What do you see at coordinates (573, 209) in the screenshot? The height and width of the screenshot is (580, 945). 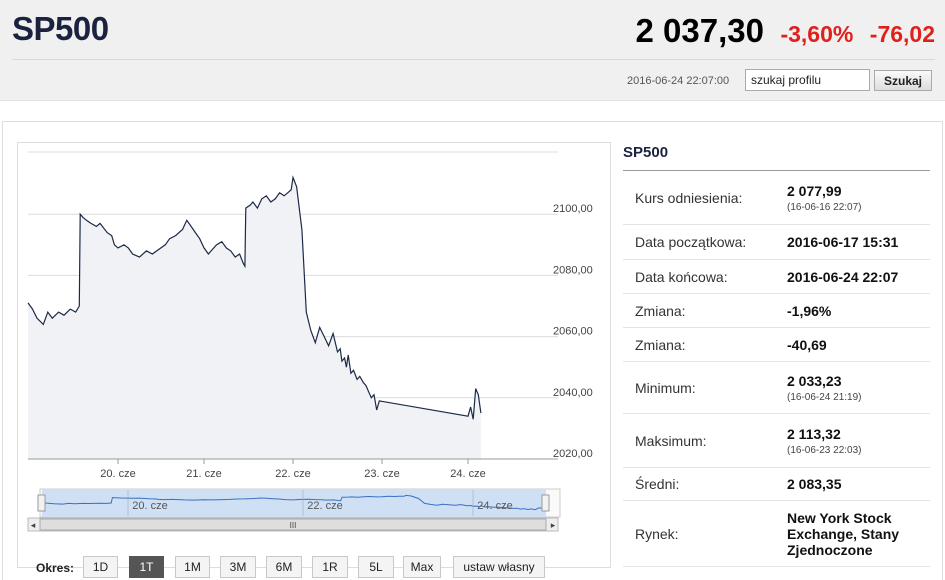 I see `y-tick-label: 2100,00` at bounding box center [573, 209].